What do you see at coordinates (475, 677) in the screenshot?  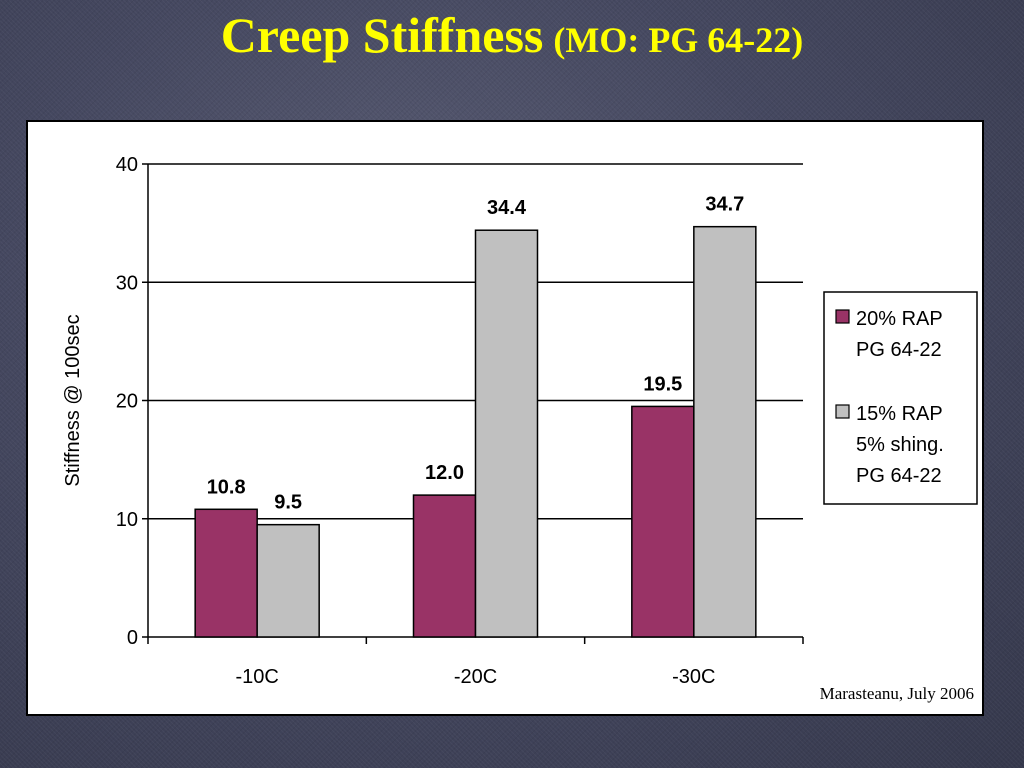 I see `x-tick-label: -20C` at bounding box center [475, 677].